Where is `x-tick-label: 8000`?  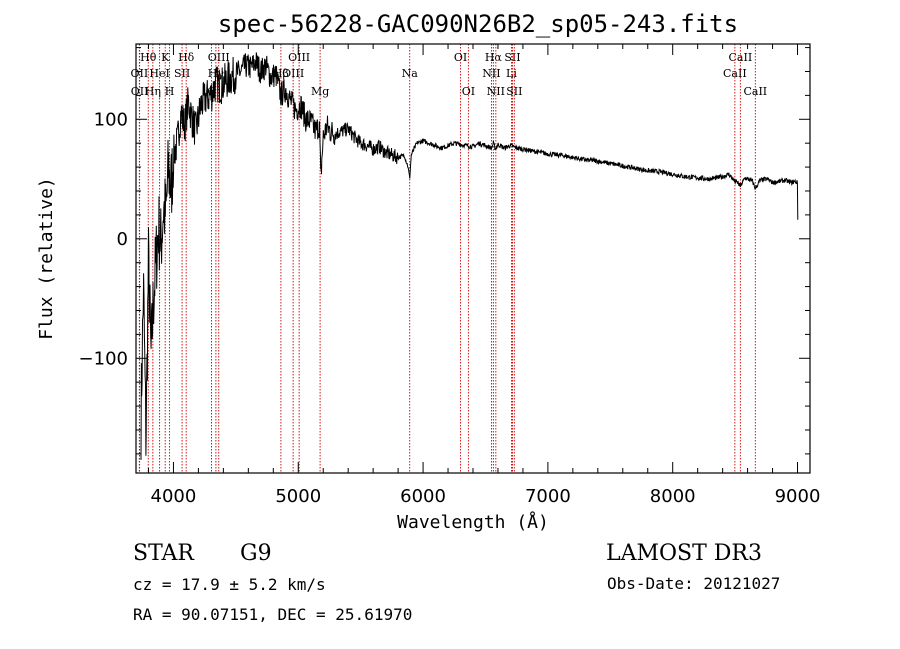 x-tick-label: 8000 is located at coordinates (673, 496).